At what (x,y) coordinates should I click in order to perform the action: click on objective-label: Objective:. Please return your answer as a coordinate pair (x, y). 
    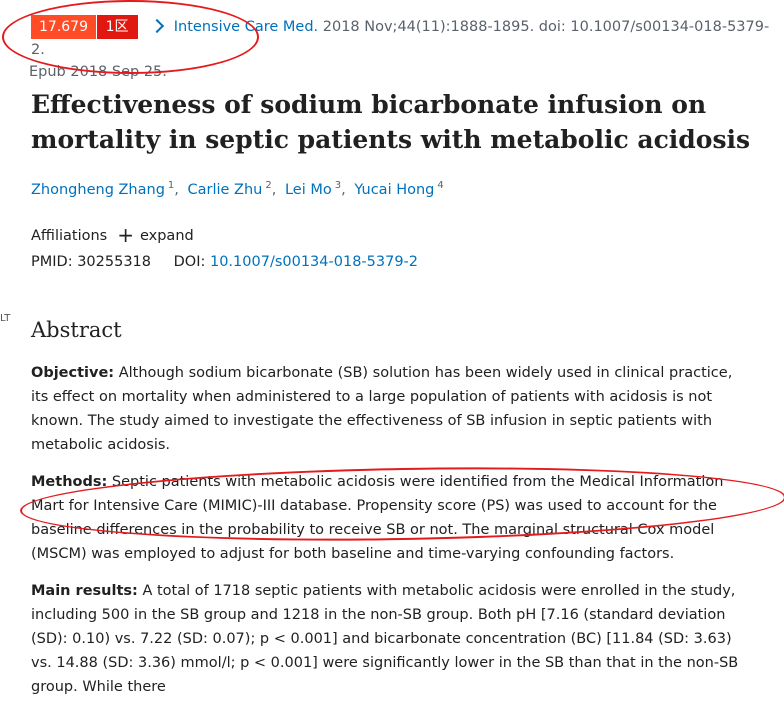
    Looking at the image, I should click on (73, 373).